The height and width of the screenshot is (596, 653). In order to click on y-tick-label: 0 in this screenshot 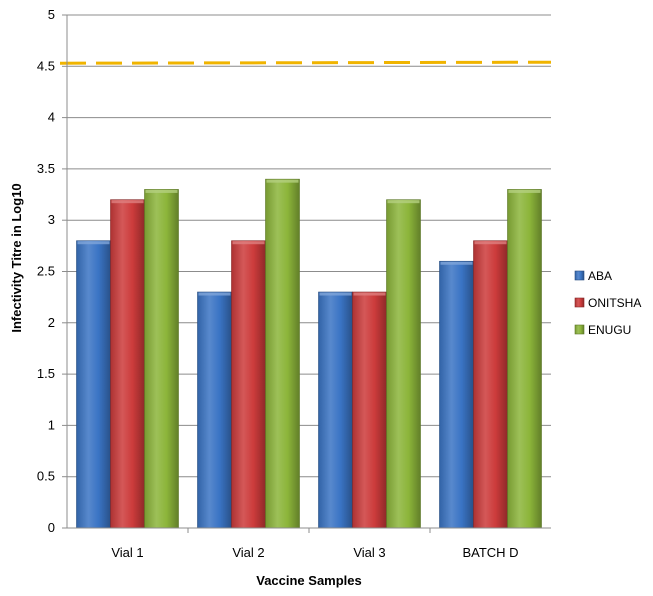, I will do `click(51, 527)`.